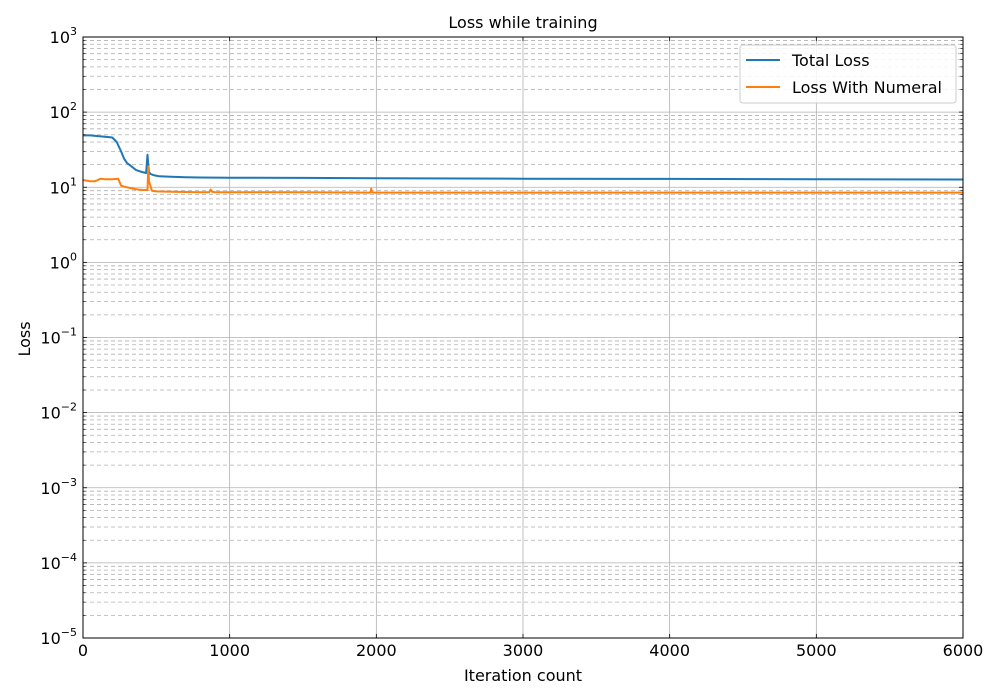  Describe the element at coordinates (63, 36) in the screenshot. I see `y-tick-label: 10³` at that location.